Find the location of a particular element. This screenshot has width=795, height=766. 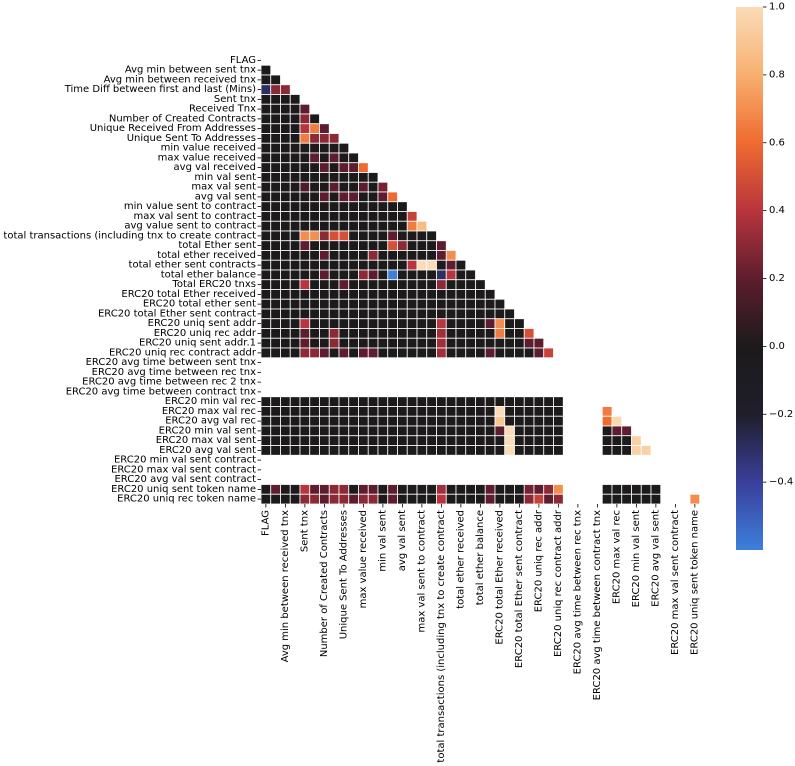

y-tick-label: ERC20 uniq sent addr.1 is located at coordinates (197, 343).